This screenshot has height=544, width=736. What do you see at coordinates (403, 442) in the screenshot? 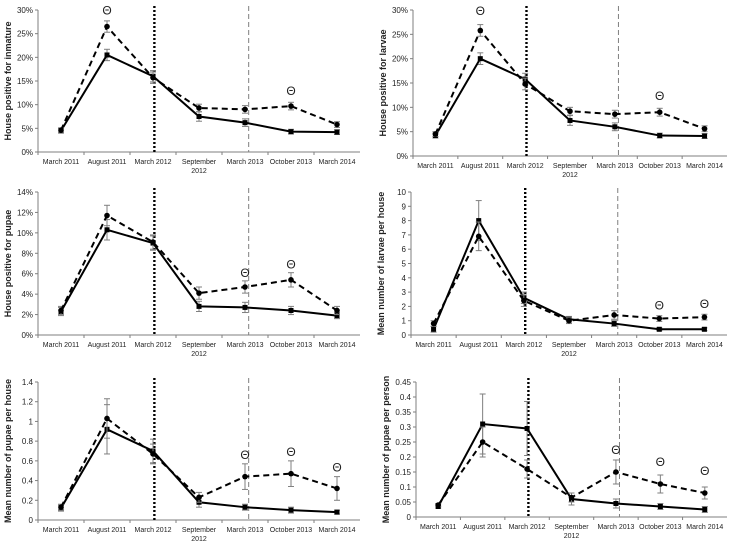
I see `y-tick-label: 0.25` at bounding box center [403, 442].